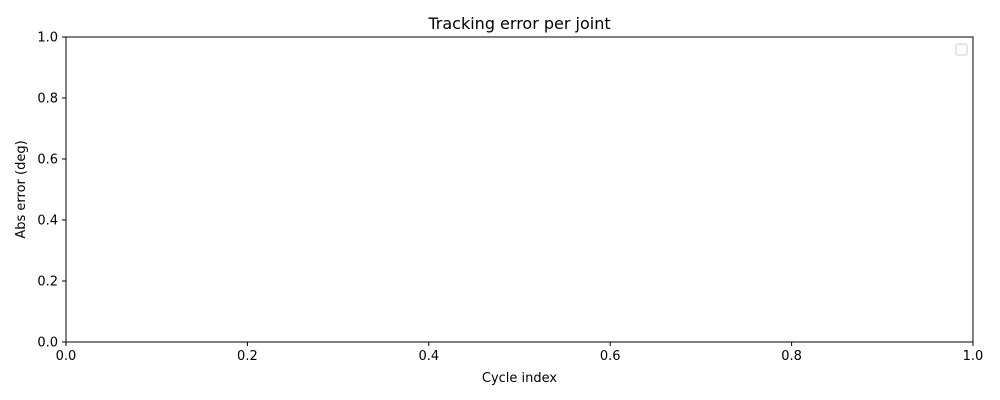 Image resolution: width=1000 pixels, height=400 pixels. Describe the element at coordinates (66, 356) in the screenshot. I see `x-tick-label: 0.0` at that location.